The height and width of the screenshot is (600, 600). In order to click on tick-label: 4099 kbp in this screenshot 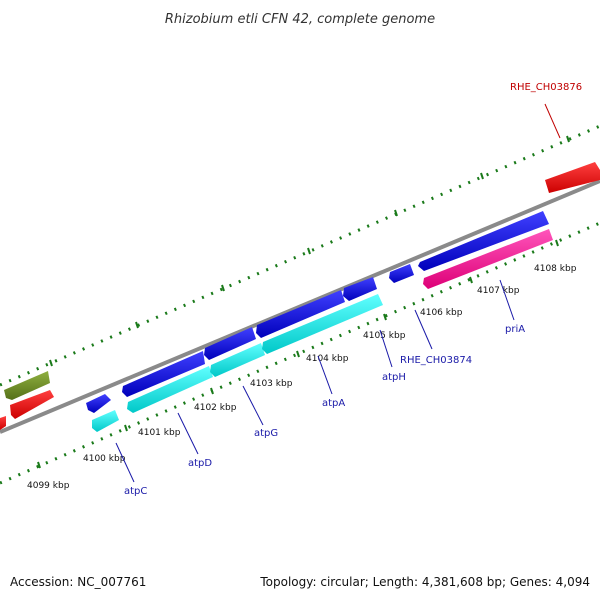, I will do `click(48, 486)`.